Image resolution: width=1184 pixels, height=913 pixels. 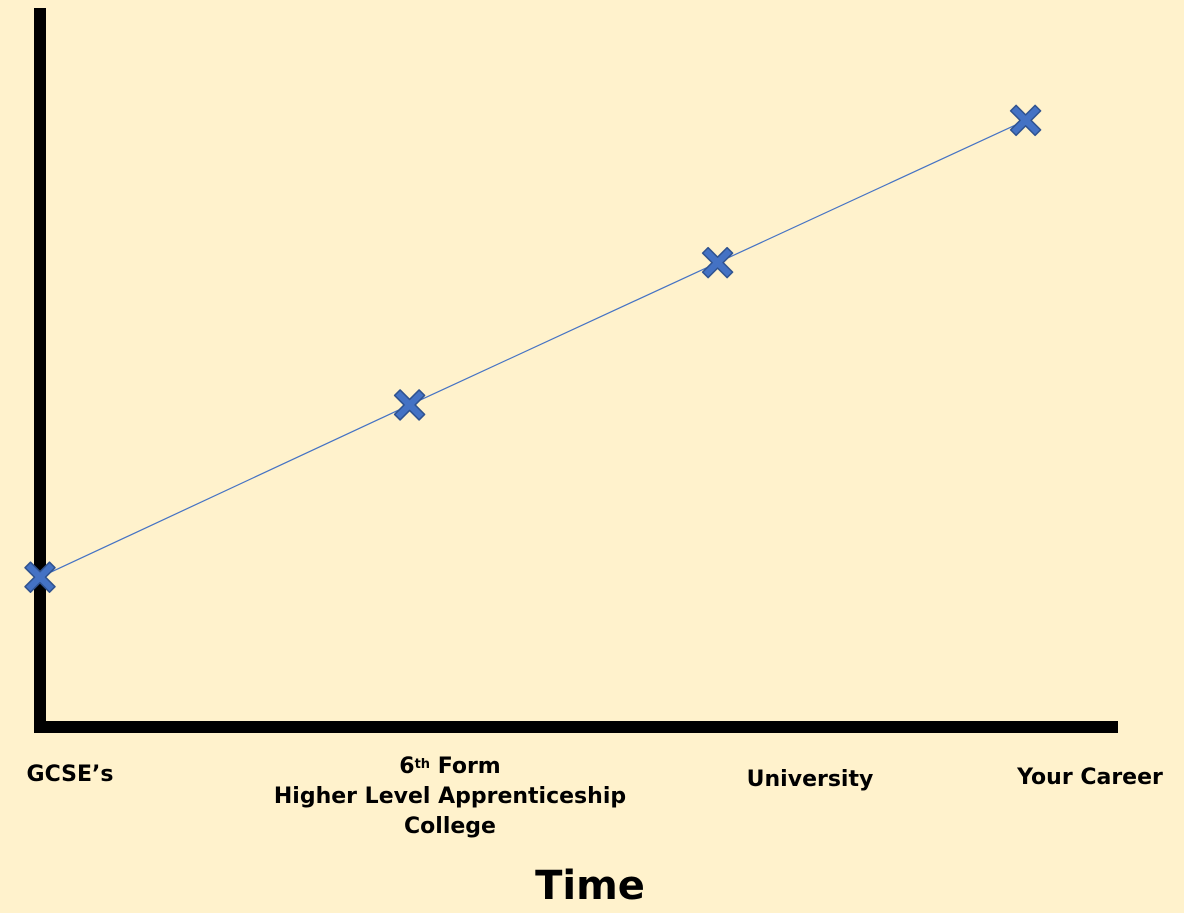 What do you see at coordinates (1090, 777) in the screenshot?
I see `x-tick-label-your-career: Your Career` at bounding box center [1090, 777].